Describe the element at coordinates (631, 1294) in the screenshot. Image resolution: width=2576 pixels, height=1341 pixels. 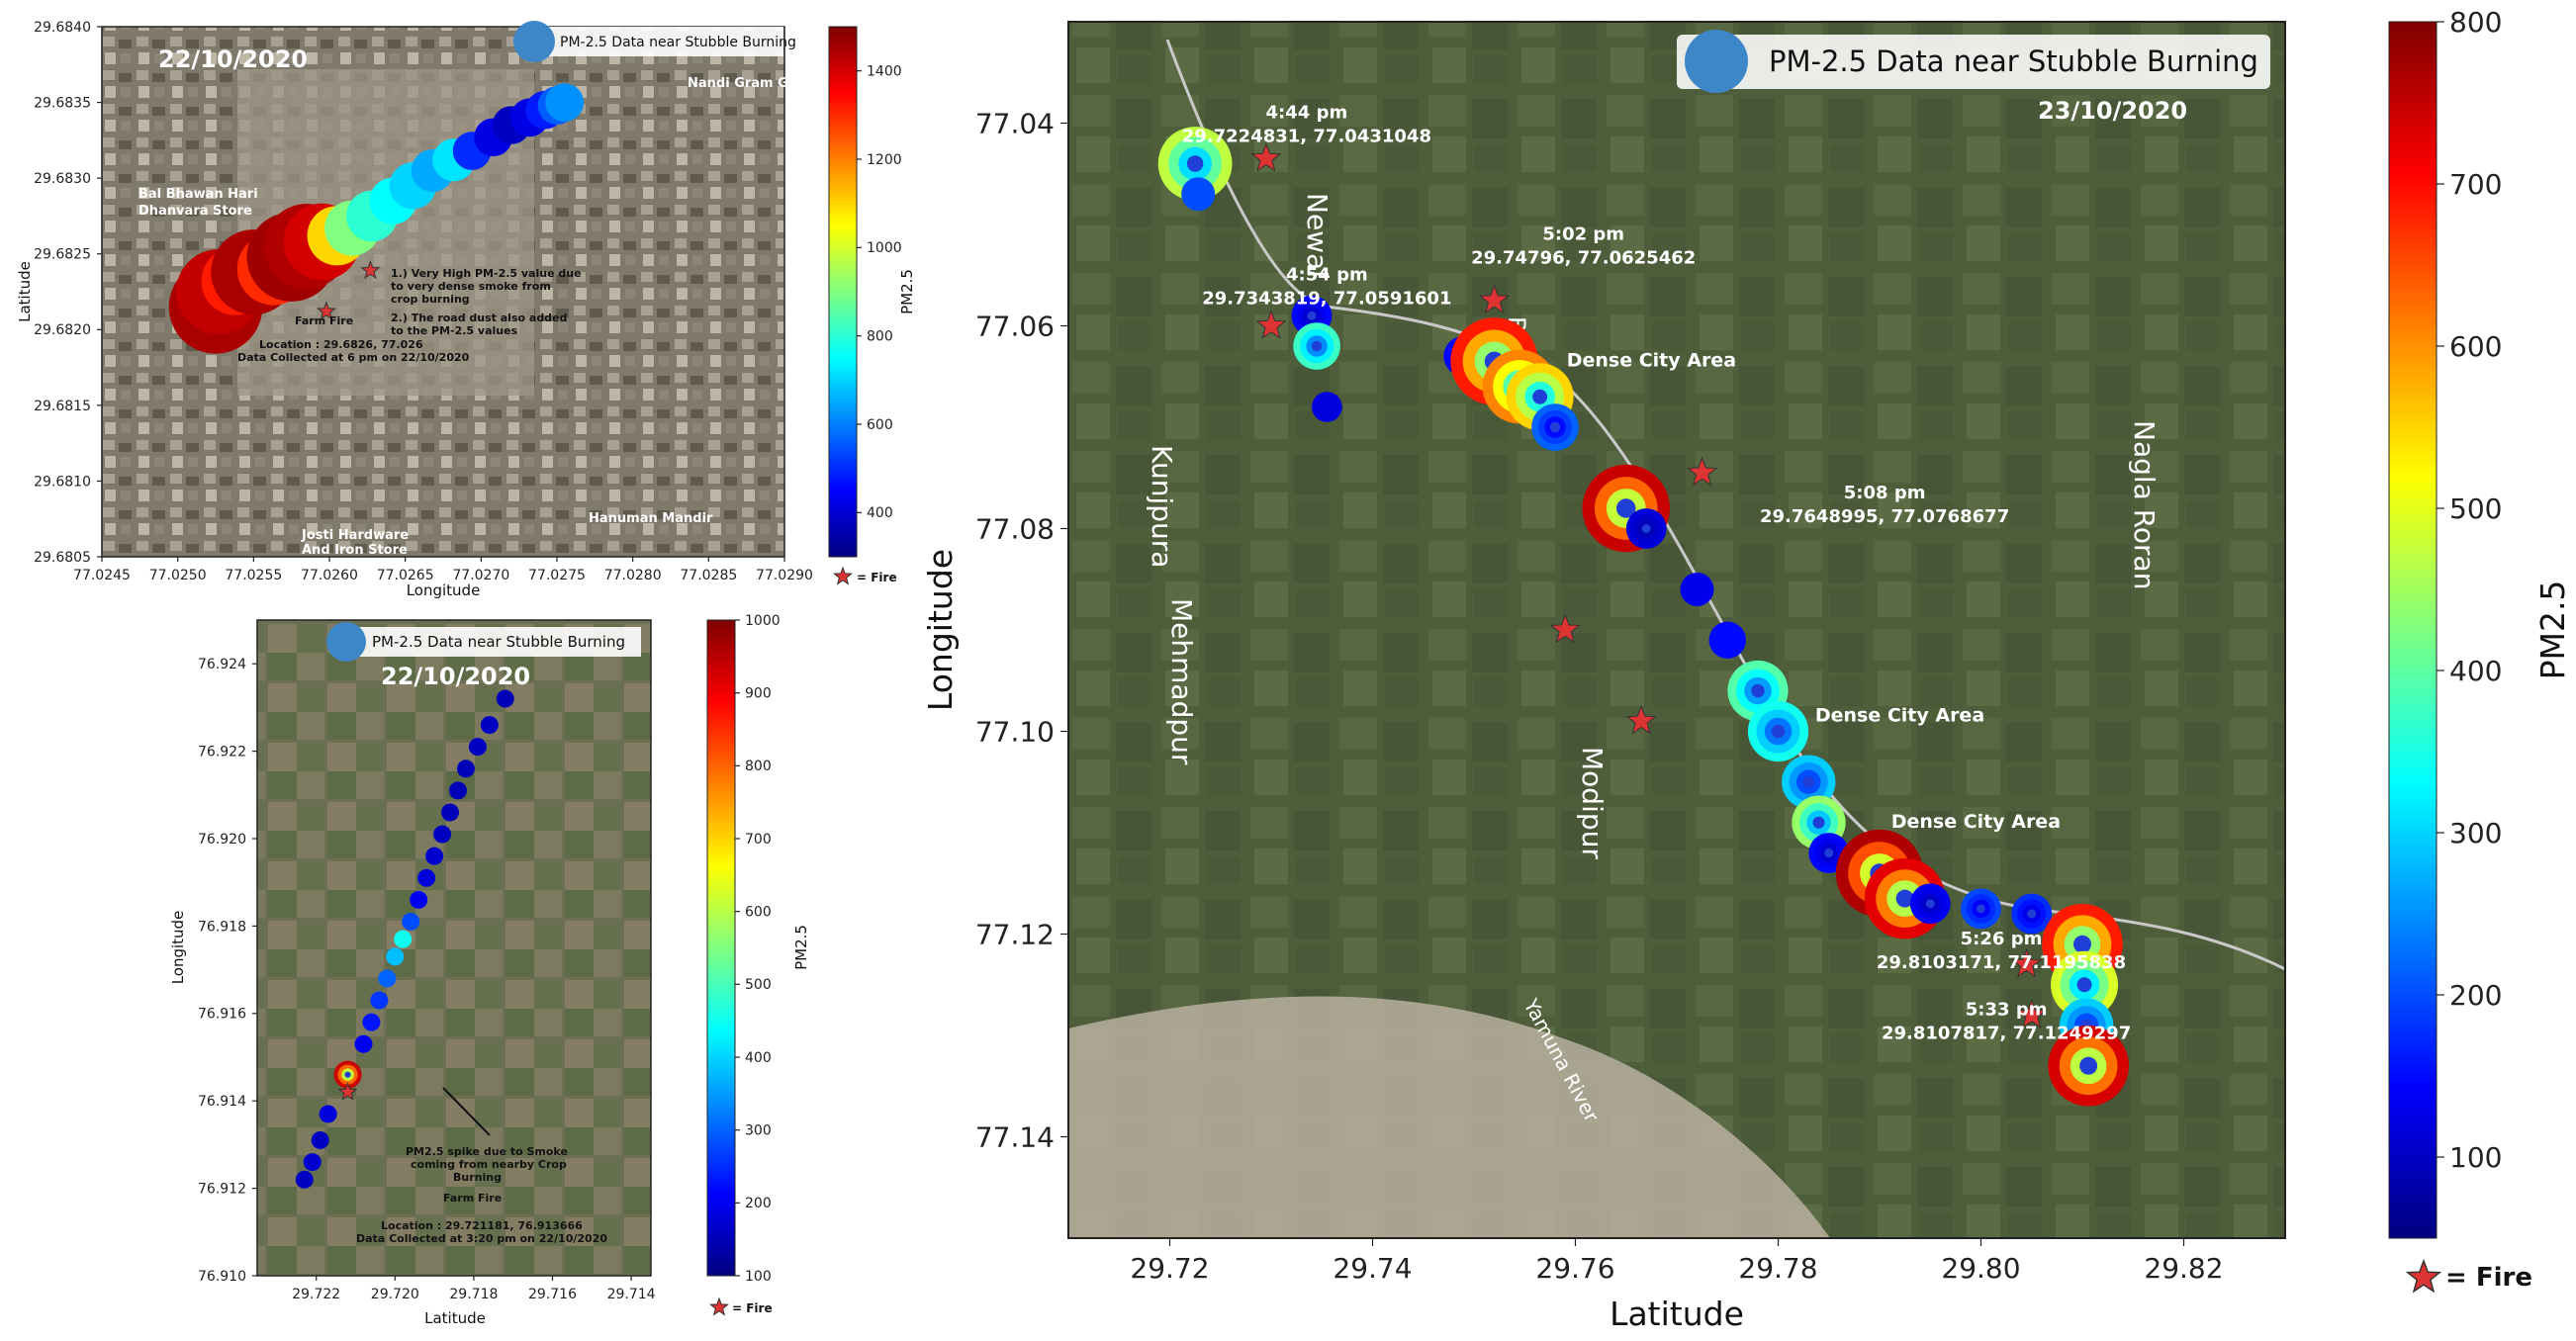
I see `x-tick-label: 29.714` at that location.